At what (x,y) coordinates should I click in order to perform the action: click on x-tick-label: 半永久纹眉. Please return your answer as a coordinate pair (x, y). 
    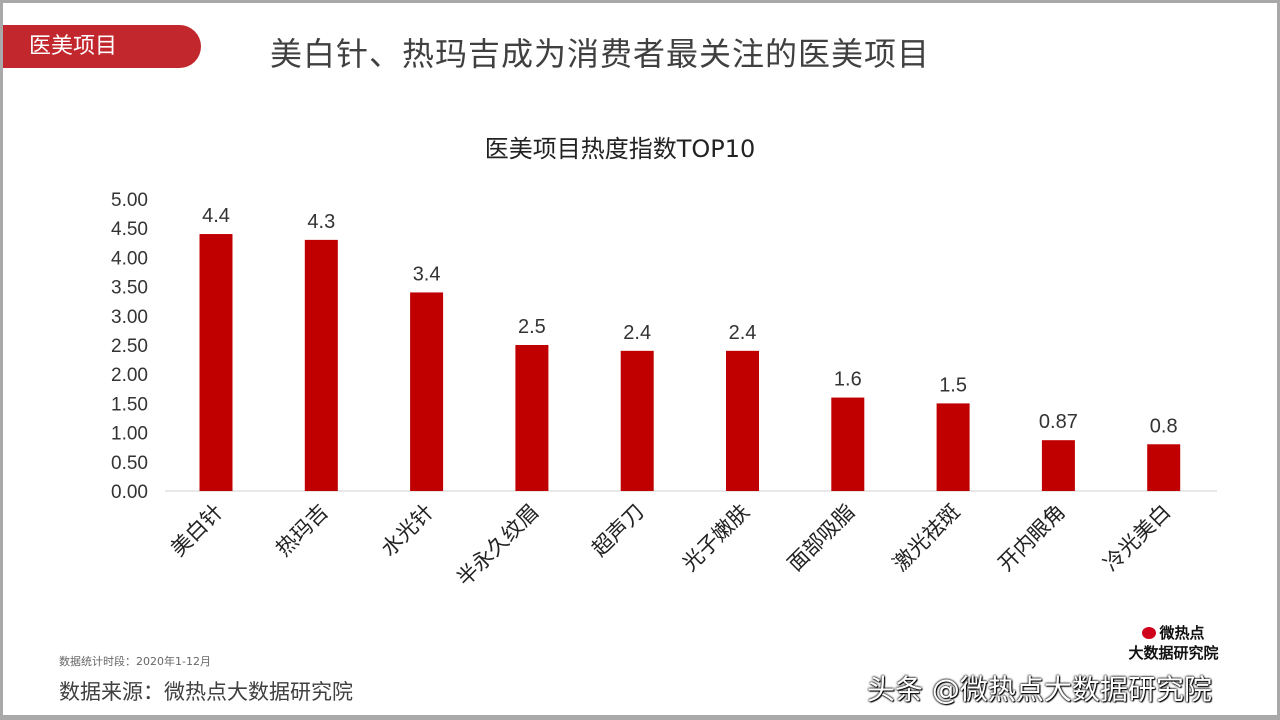
    Looking at the image, I should click on (497, 545).